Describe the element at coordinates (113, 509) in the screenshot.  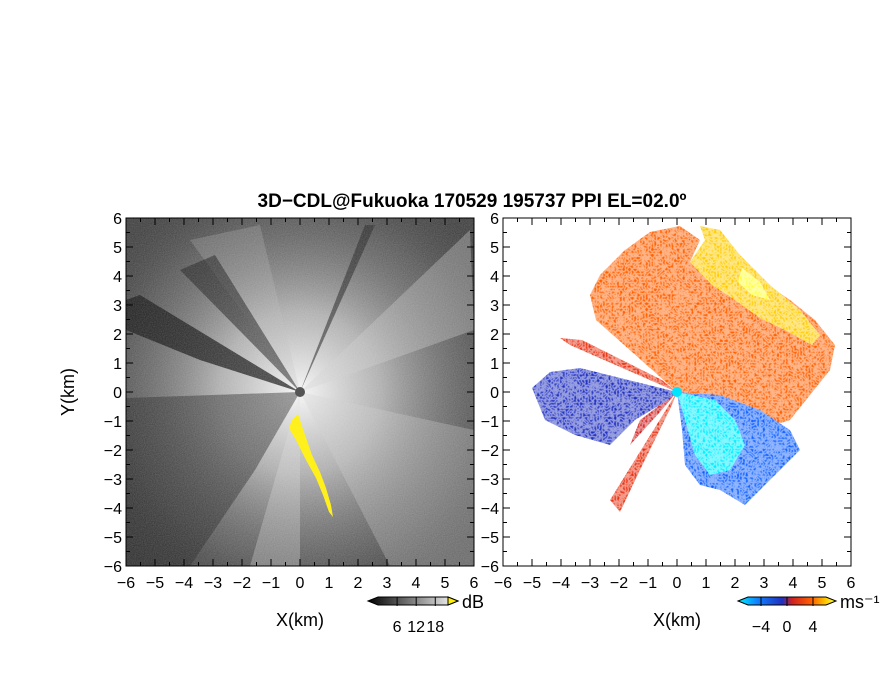
I see `reflectivity-y-tick-label: −4` at that location.